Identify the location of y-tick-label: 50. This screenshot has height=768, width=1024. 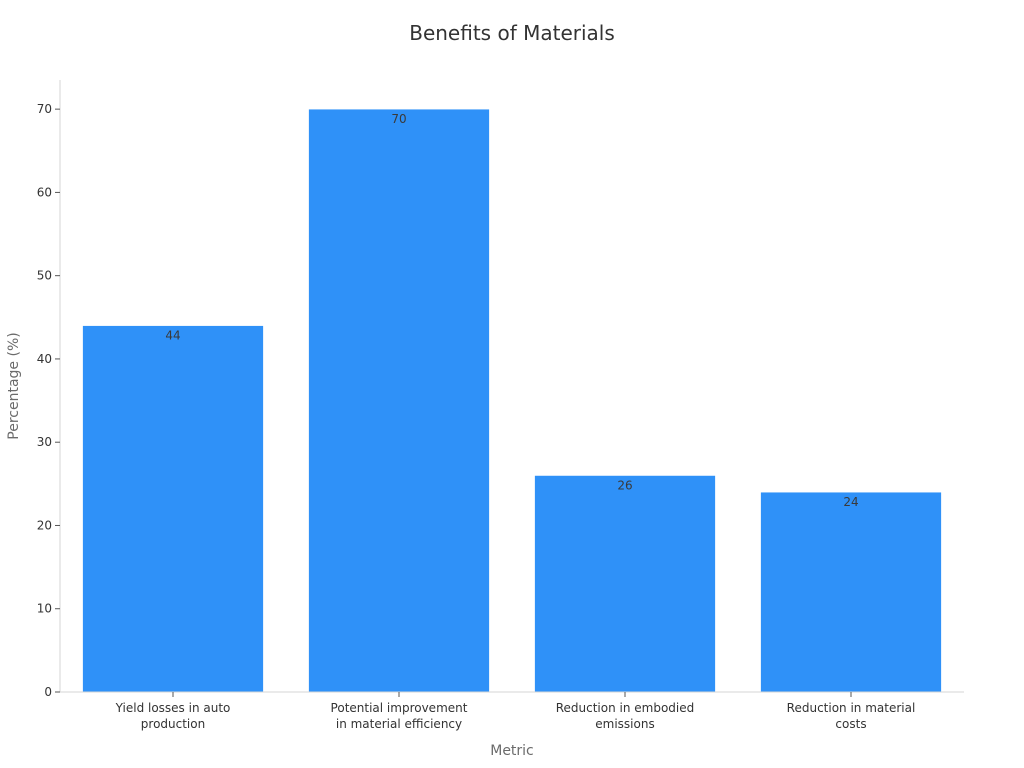
(44, 276).